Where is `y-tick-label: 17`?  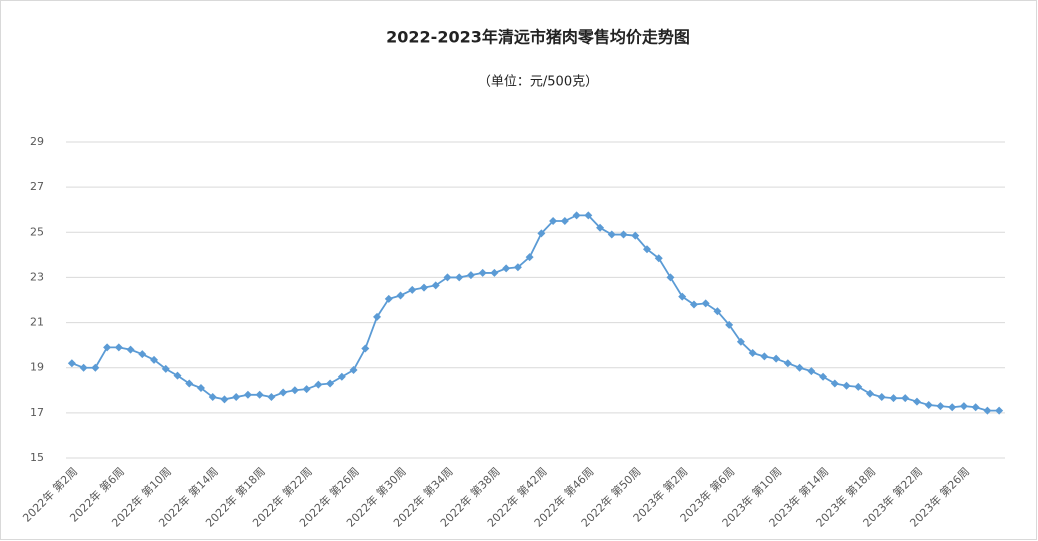 y-tick-label: 17 is located at coordinates (37, 412).